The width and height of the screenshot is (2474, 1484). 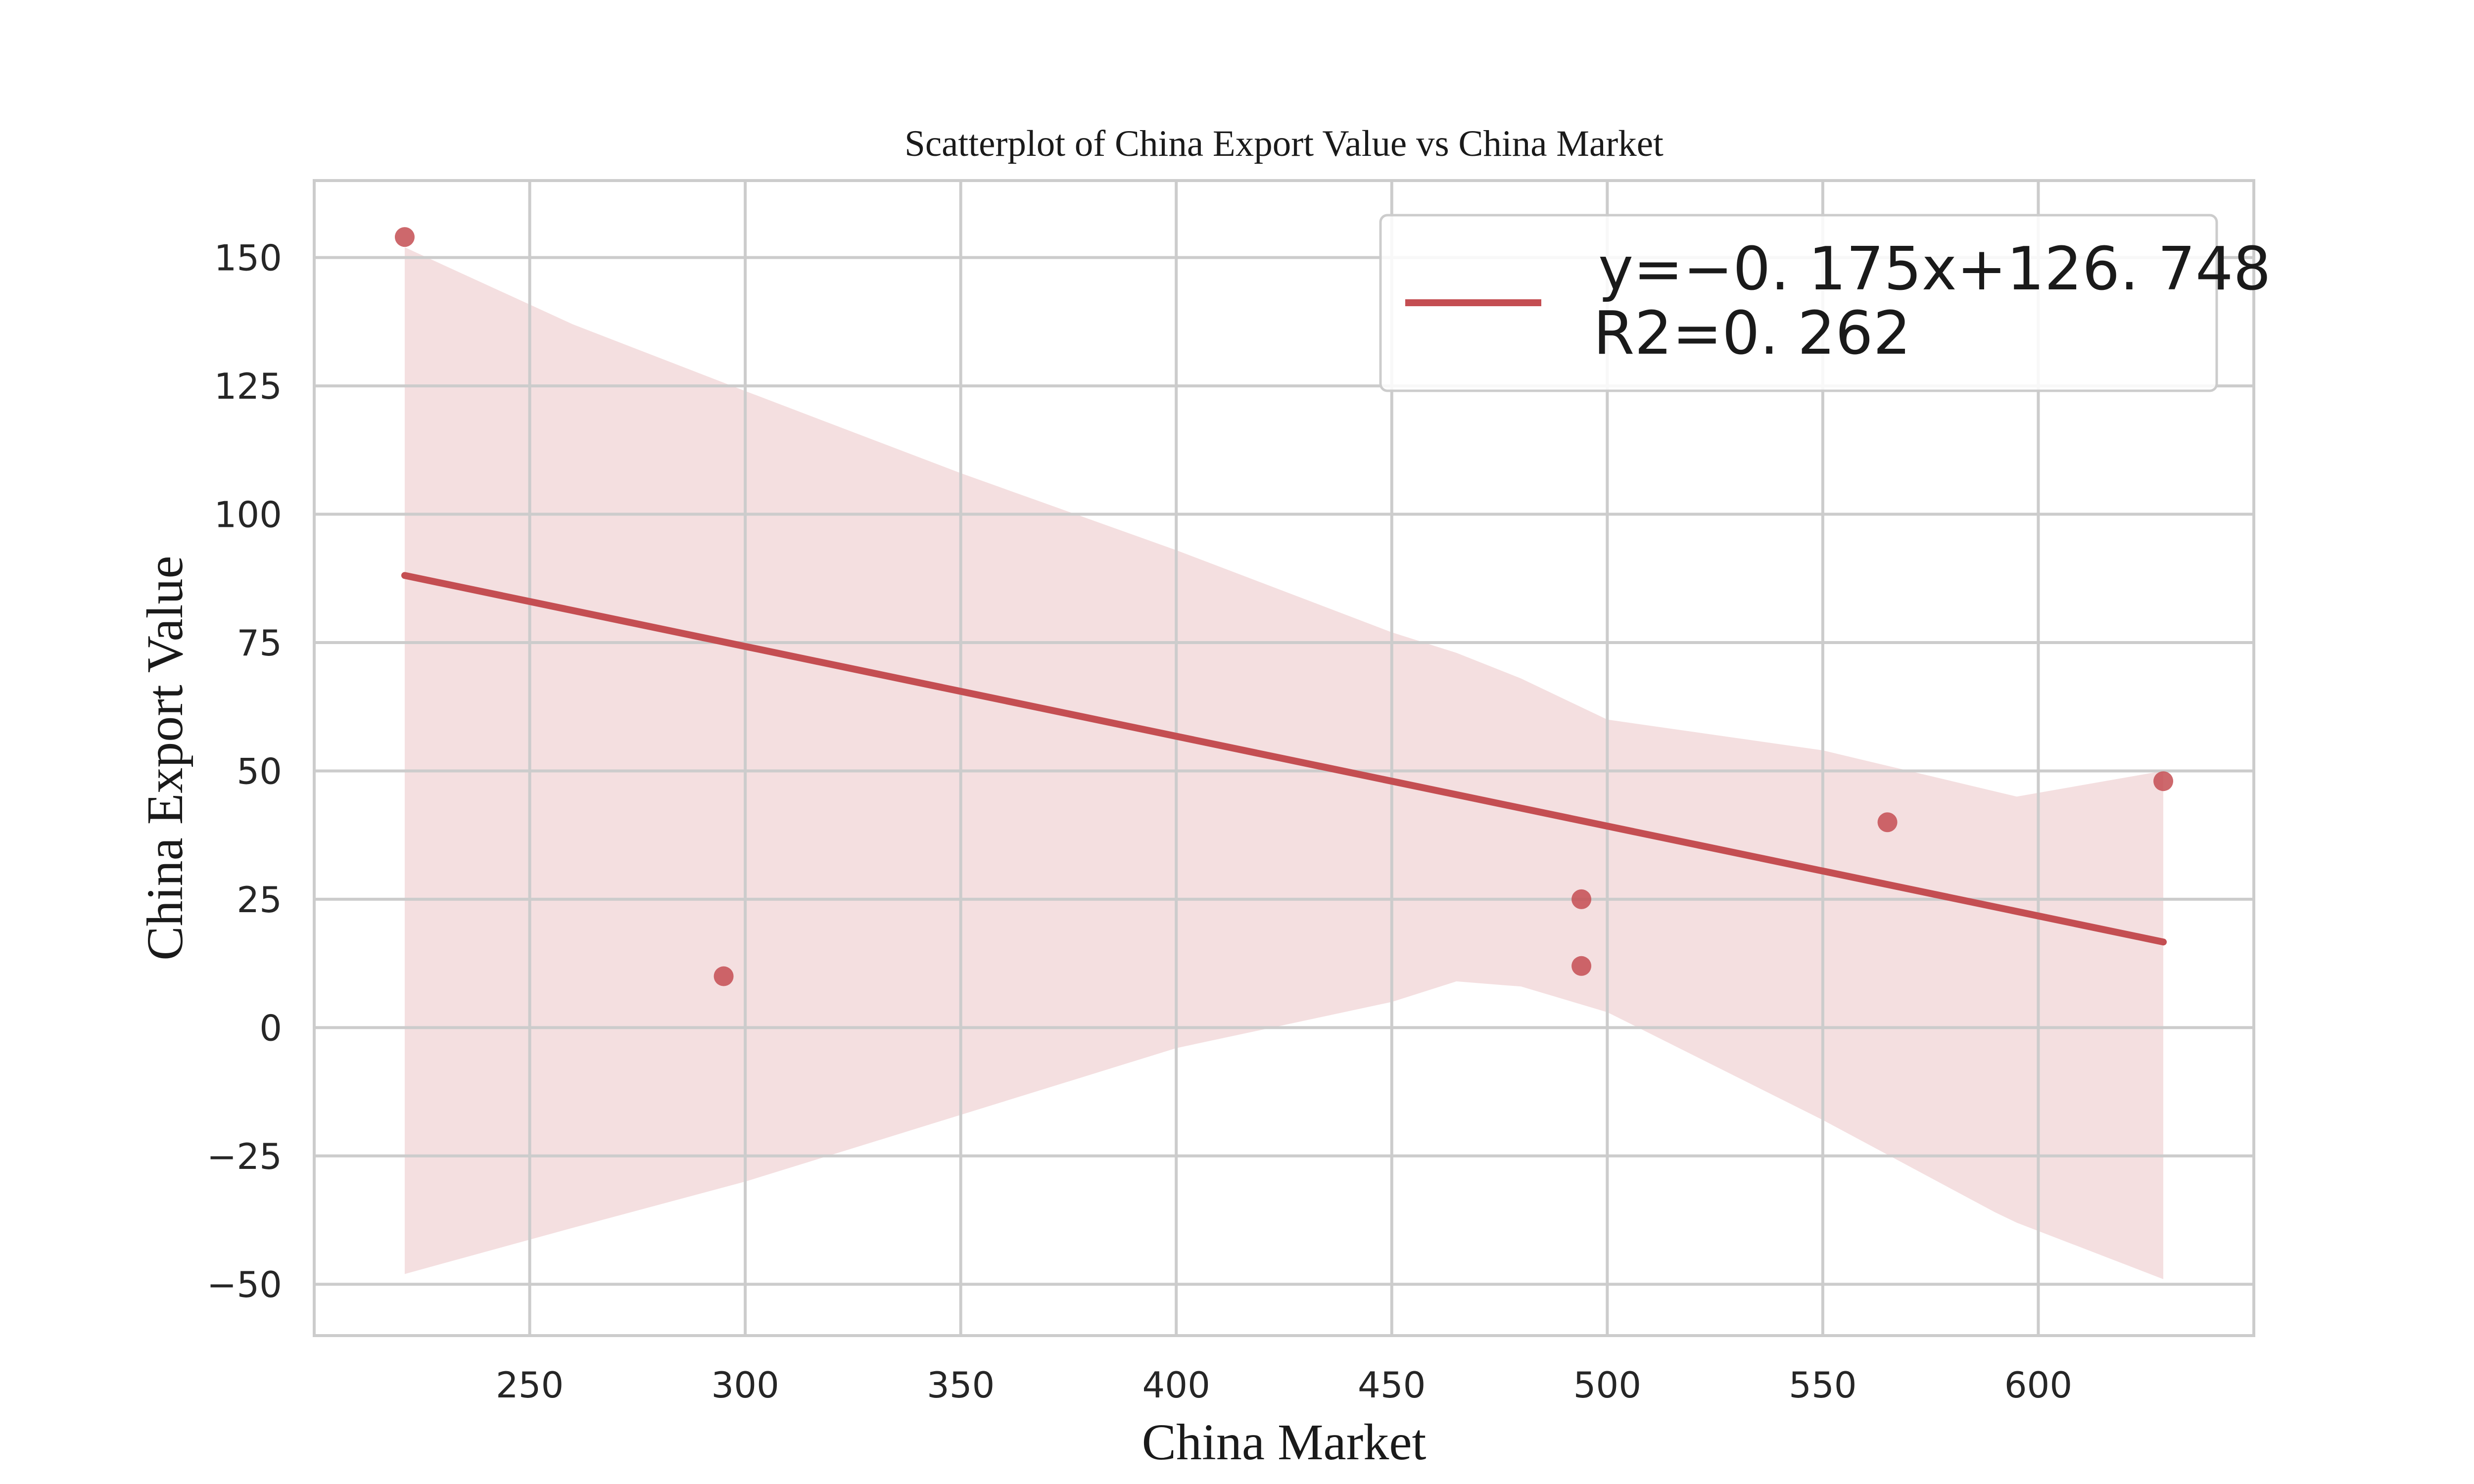 What do you see at coordinates (259, 643) in the screenshot?
I see `y-tick-label: 75` at bounding box center [259, 643].